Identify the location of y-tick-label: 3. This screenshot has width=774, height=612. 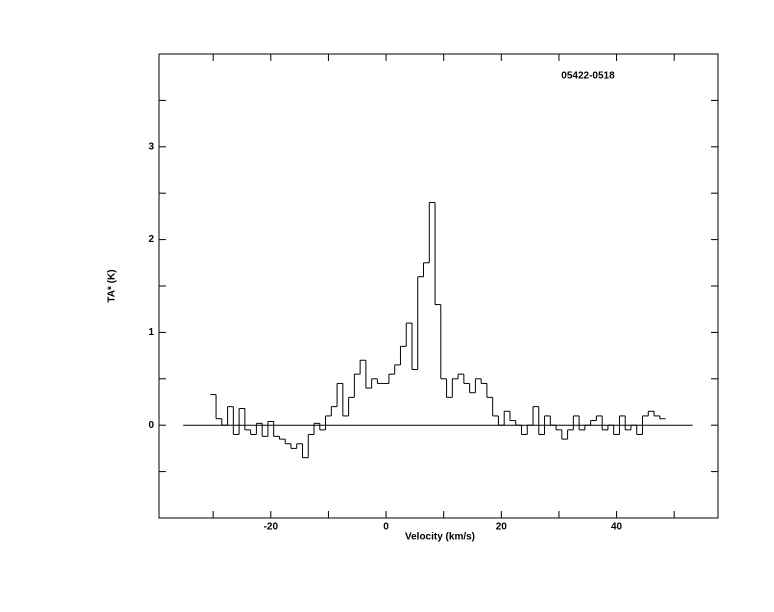
(151, 146).